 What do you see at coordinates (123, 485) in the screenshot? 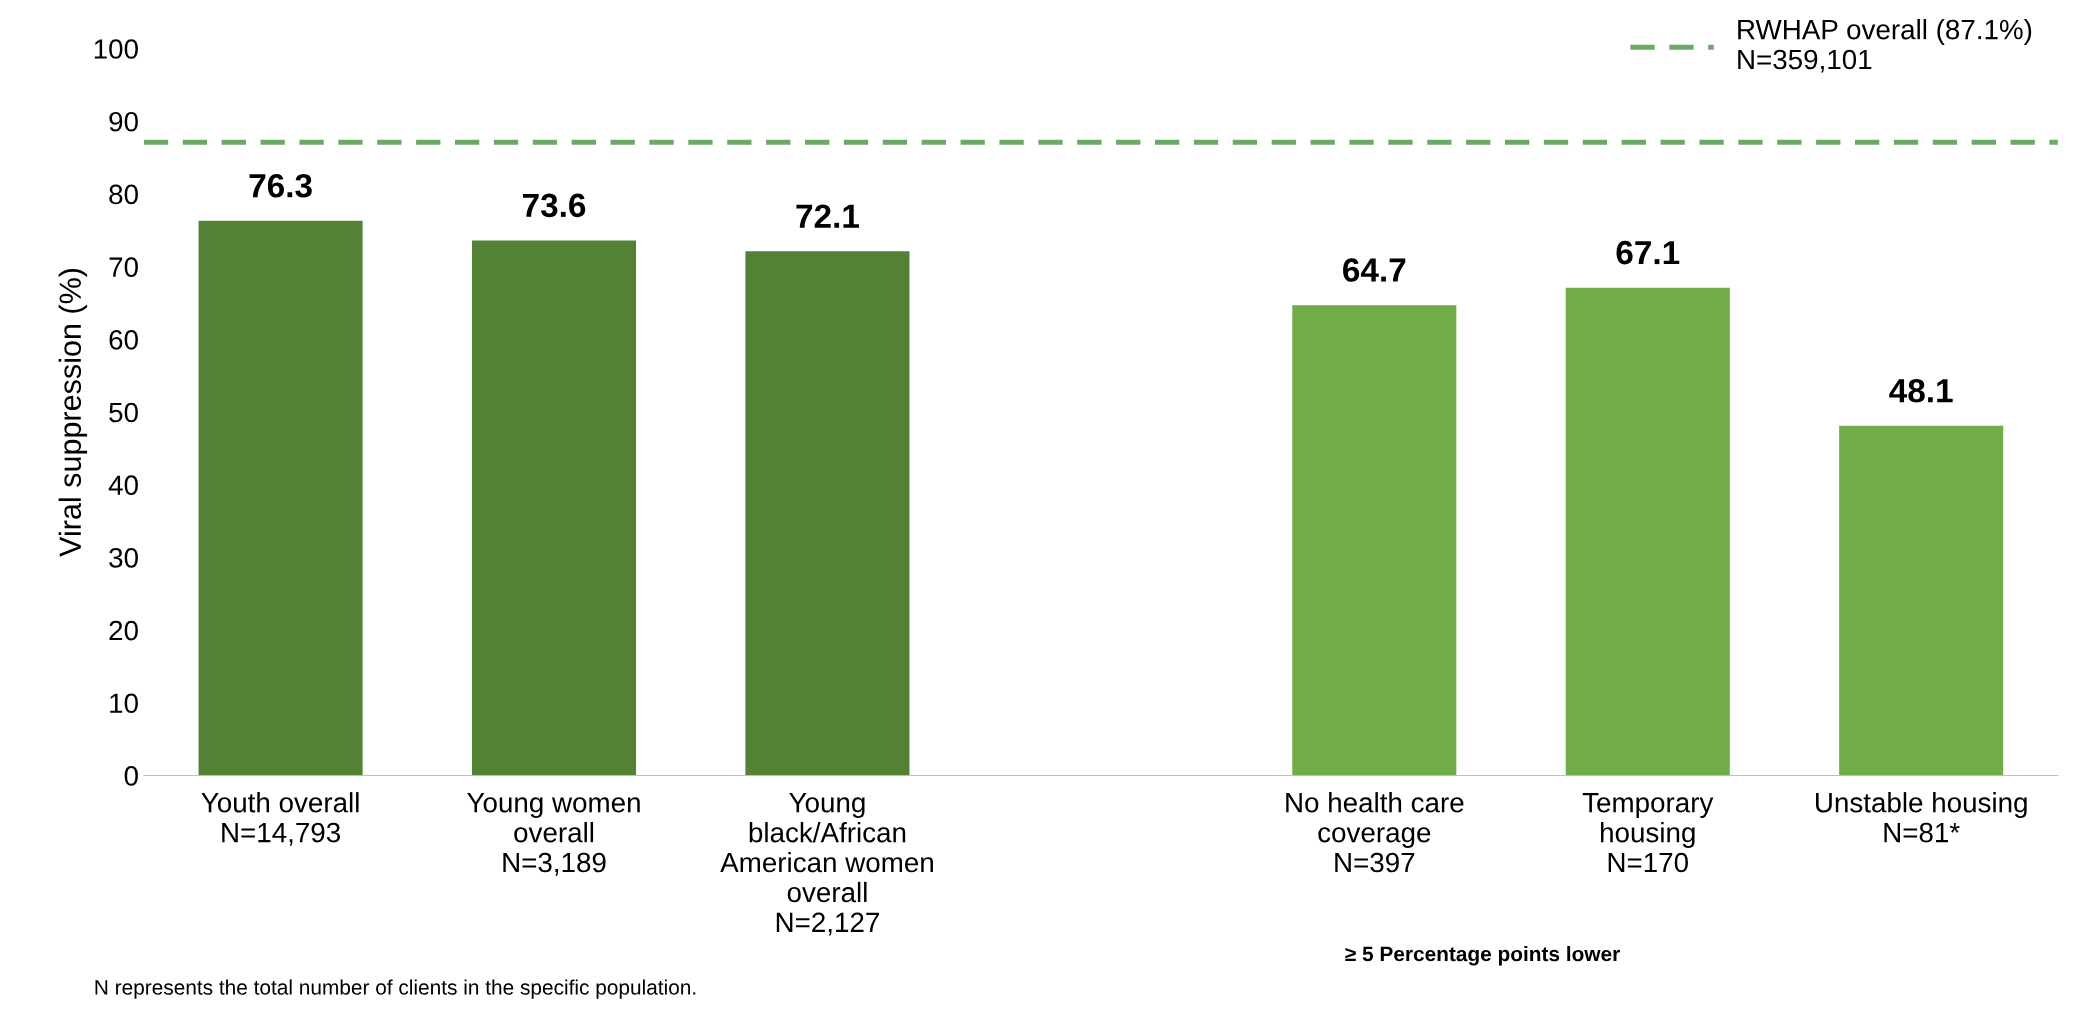
I see `y-tick-label: 40` at bounding box center [123, 485].